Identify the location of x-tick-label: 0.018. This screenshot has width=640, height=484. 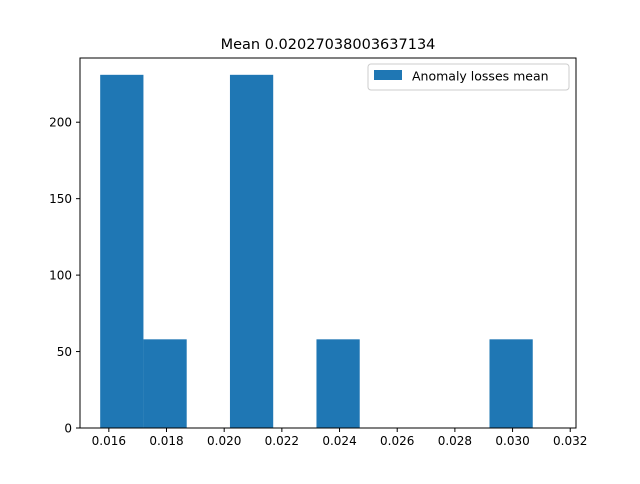
(166, 441).